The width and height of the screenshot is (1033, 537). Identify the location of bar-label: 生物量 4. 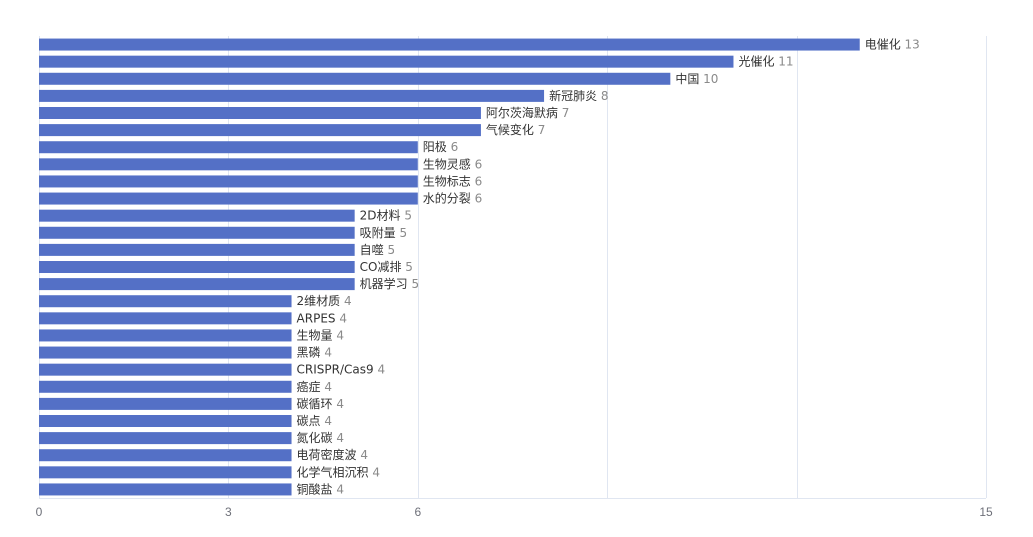
(320, 335).